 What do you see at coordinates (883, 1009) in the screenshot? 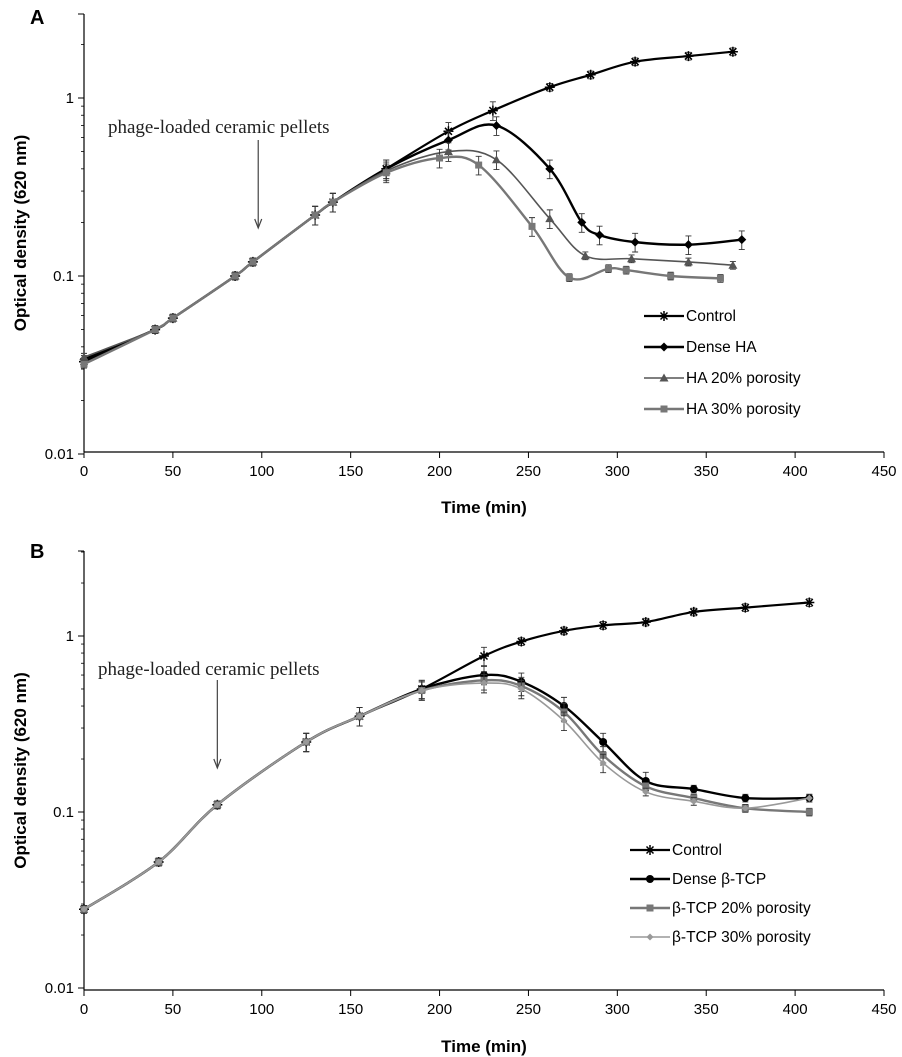
I see `x-tick-label: 450` at bounding box center [883, 1009].